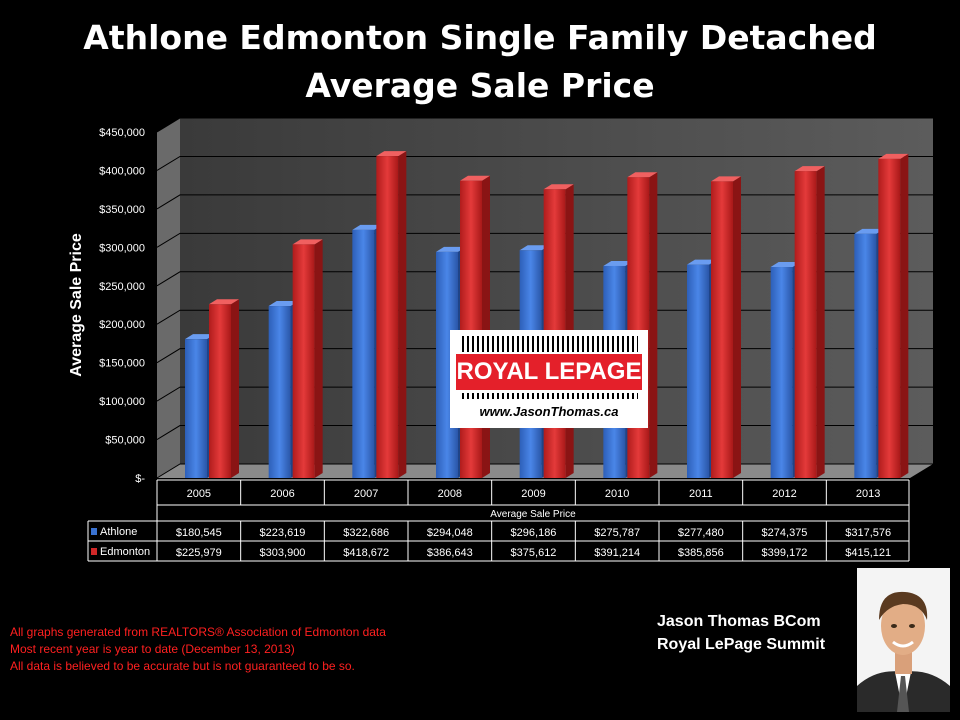 This screenshot has height=720, width=960. What do you see at coordinates (283, 304) in the screenshot?
I see `bar-top-athlone-2006` at bounding box center [283, 304].